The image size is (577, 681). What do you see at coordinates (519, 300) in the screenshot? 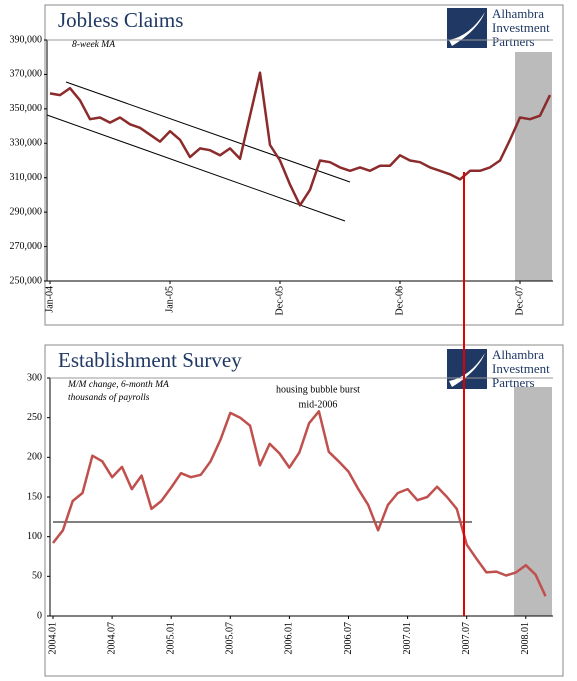
I see `x-tick-label: Dec-07` at bounding box center [519, 300].